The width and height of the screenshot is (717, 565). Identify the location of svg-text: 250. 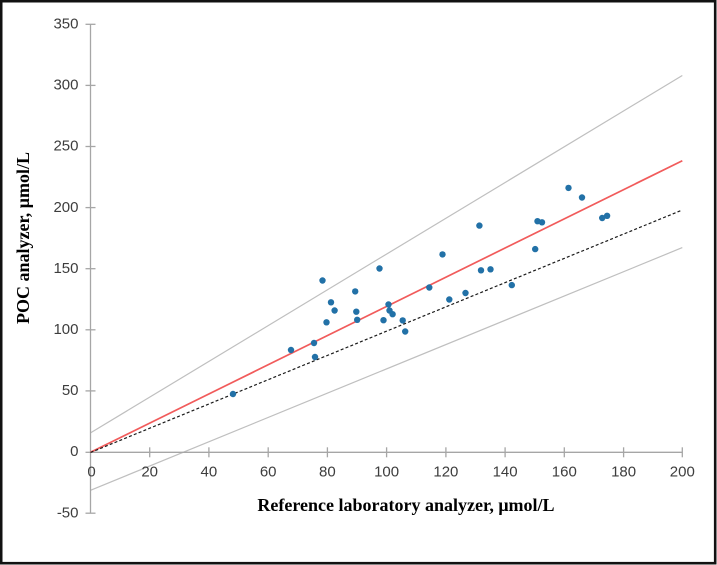
(65, 146).